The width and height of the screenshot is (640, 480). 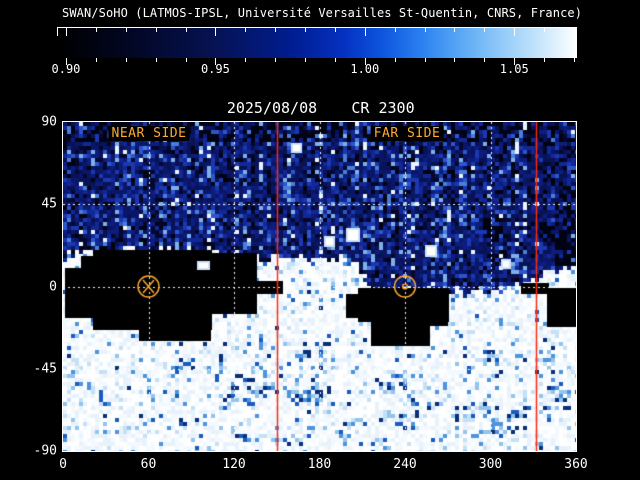 I want to click on far-side-label: FAR SIDE, so click(x=407, y=133).